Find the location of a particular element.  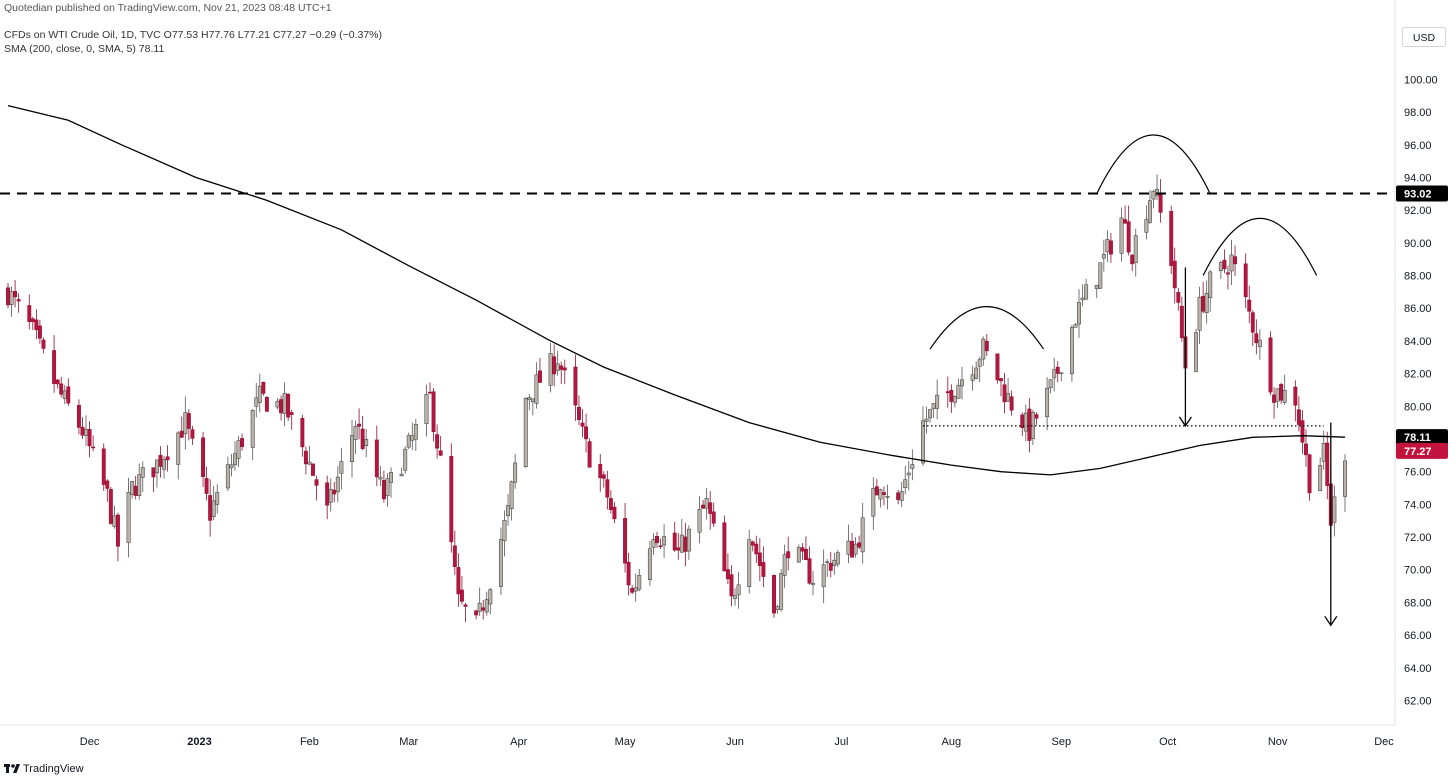

price-tick-label: 76.00 is located at coordinates (1418, 473).